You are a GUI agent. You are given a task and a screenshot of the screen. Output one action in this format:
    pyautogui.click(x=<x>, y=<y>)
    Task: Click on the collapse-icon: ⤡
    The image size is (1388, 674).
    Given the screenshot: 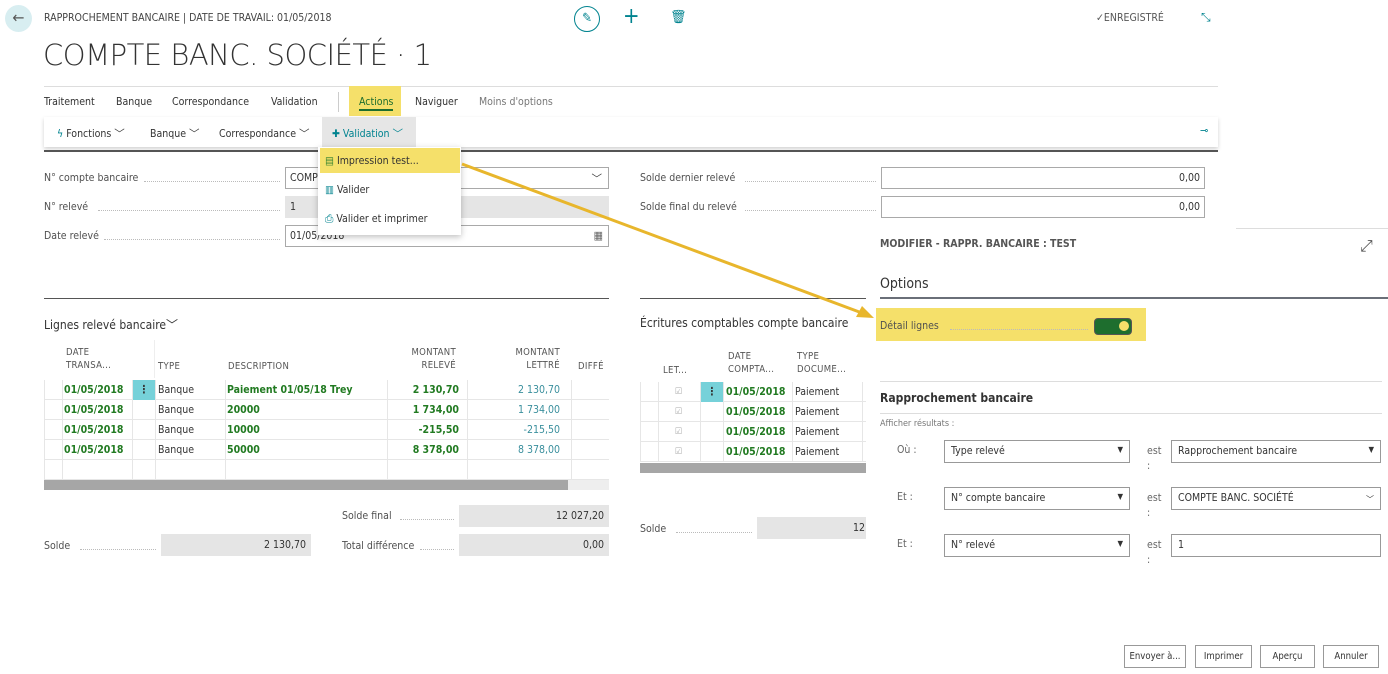 What is the action you would take?
    pyautogui.click(x=1206, y=17)
    